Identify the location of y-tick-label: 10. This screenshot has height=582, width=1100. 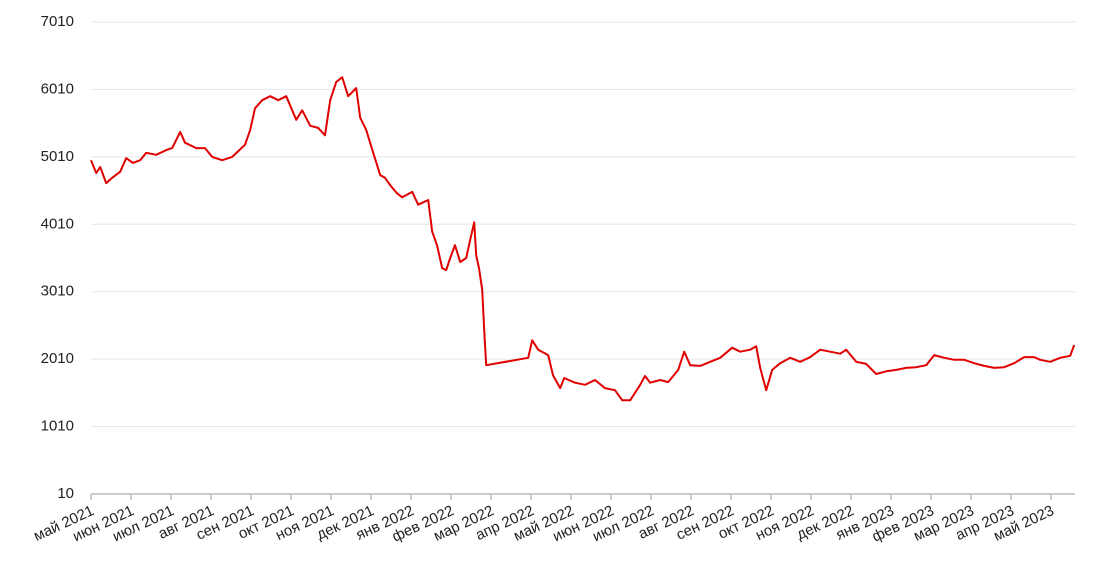
(65, 493).